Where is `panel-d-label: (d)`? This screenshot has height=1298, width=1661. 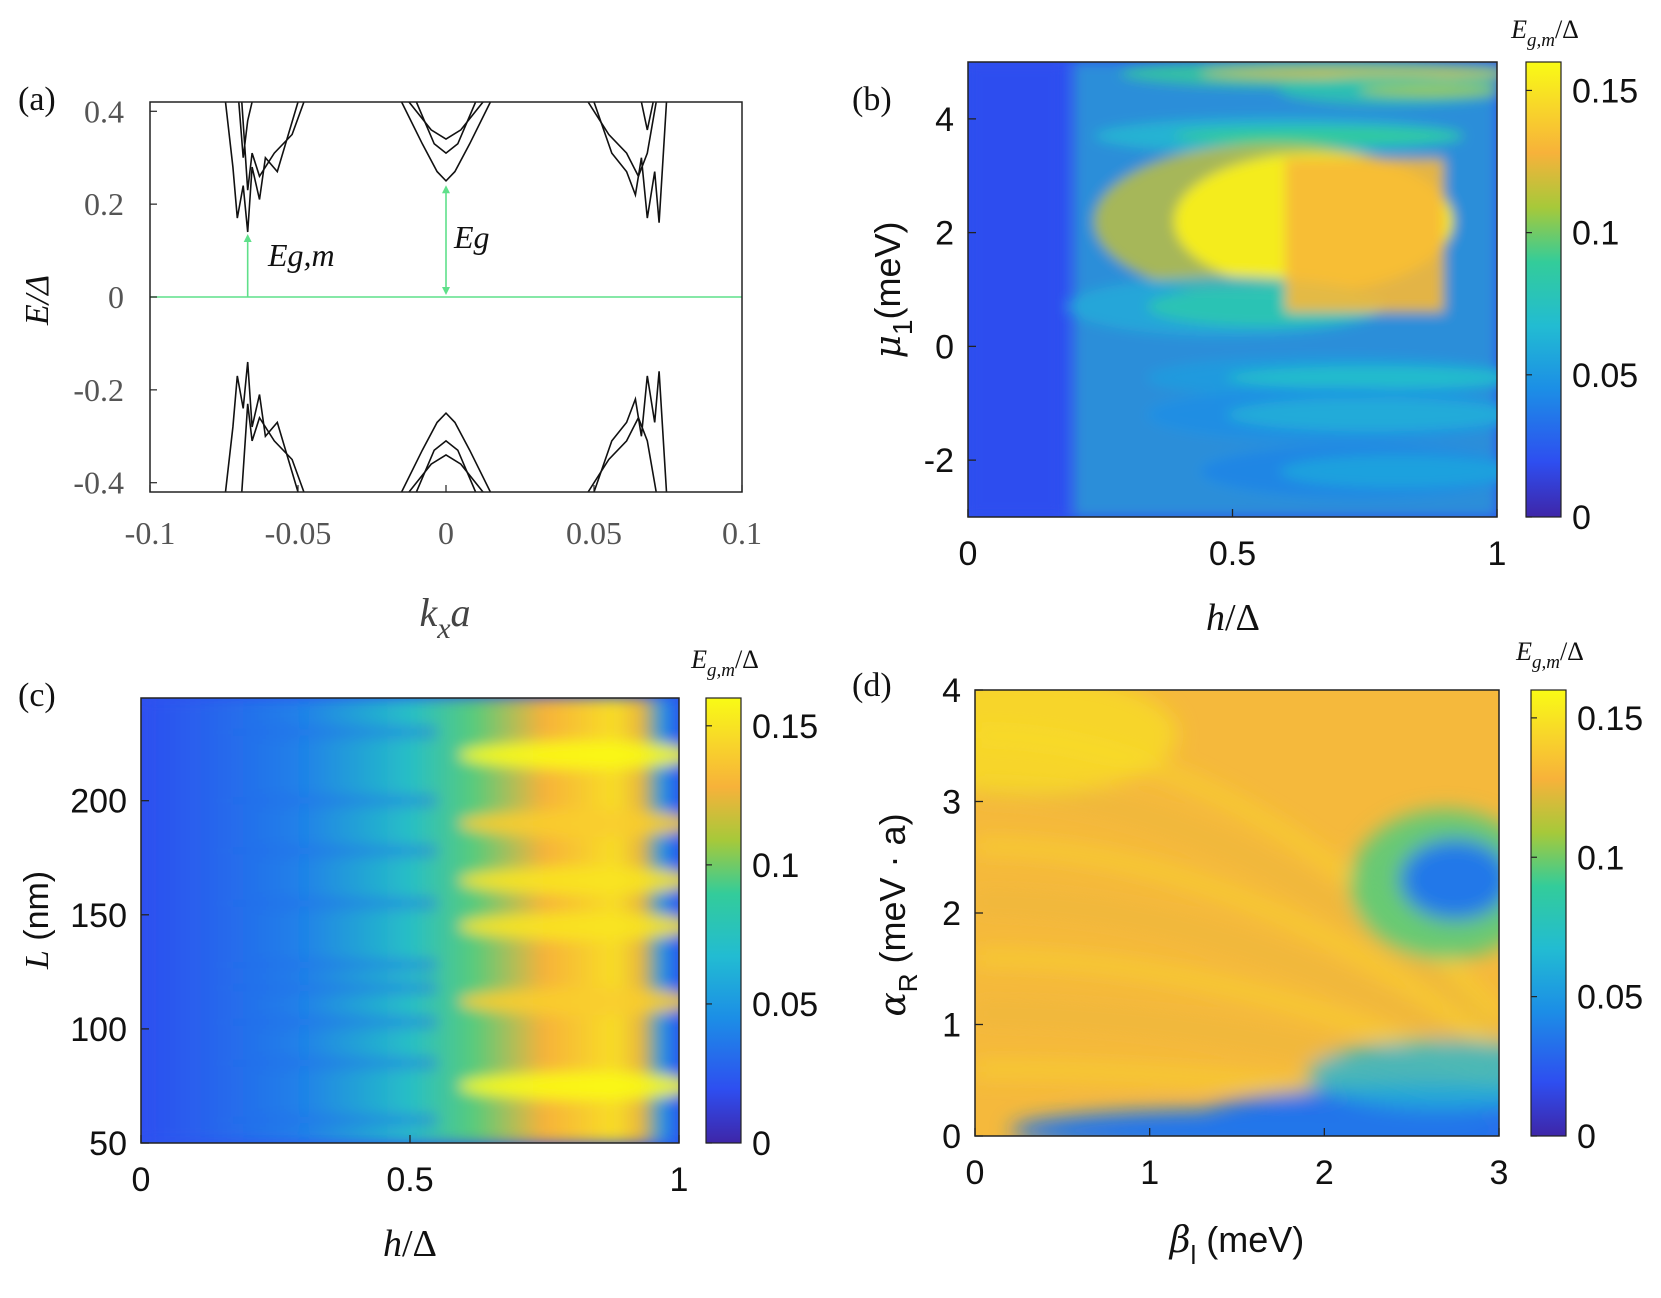 panel-d-label: (d) is located at coordinates (872, 685).